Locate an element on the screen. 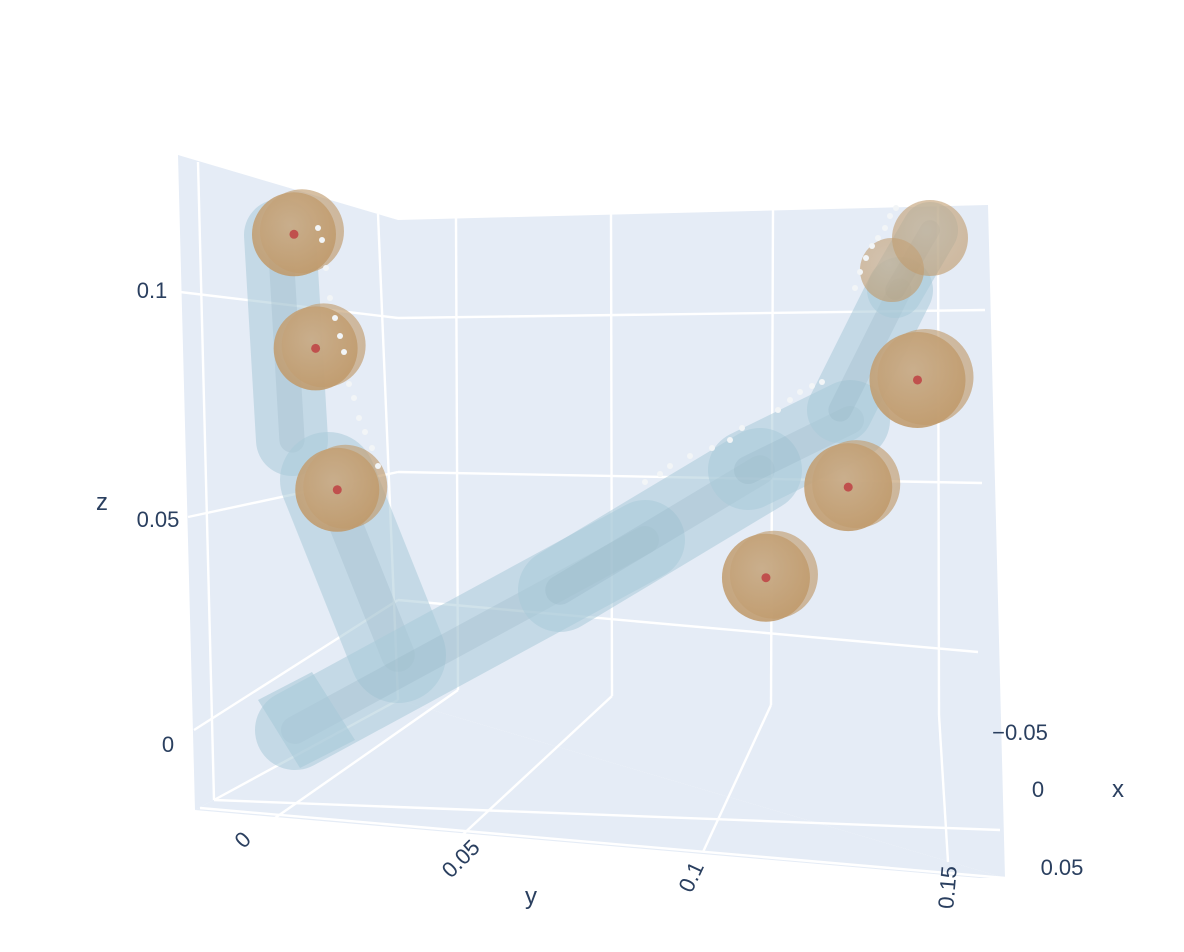  z-tick-2: 0.1 is located at coordinates (152, 290).